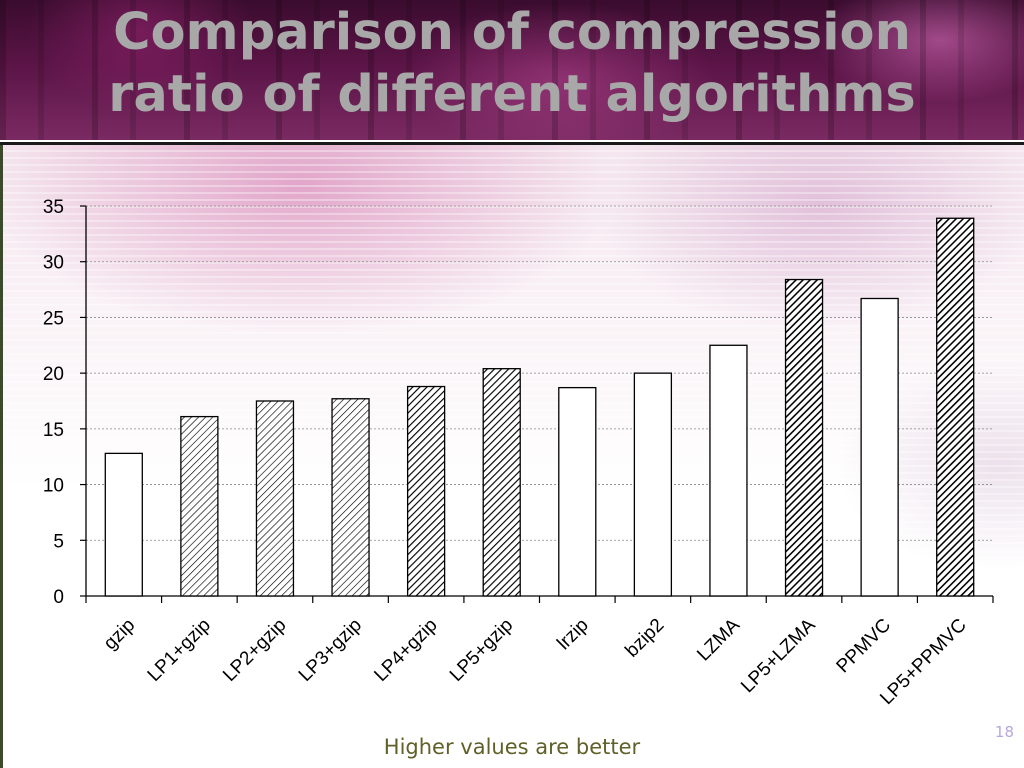 This screenshot has height=768, width=1024. What do you see at coordinates (199, 506) in the screenshot?
I see `bar-lp1-gzip` at bounding box center [199, 506].